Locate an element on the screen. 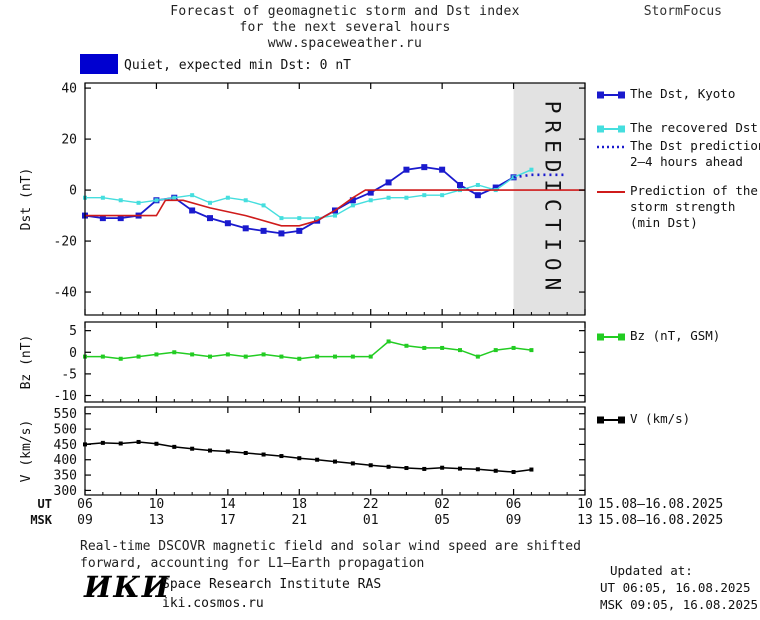  legend-item-2: The recovered Dst is located at coordinates (677, 128).